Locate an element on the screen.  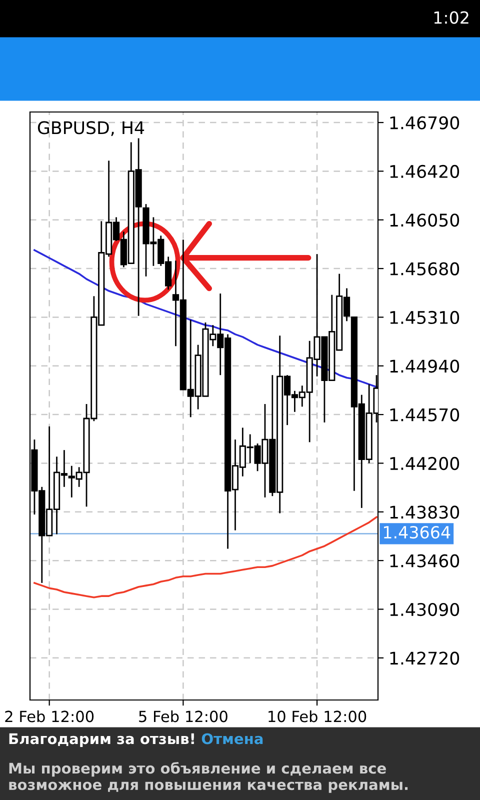
text: 1:02 is located at coordinates (451, 17).